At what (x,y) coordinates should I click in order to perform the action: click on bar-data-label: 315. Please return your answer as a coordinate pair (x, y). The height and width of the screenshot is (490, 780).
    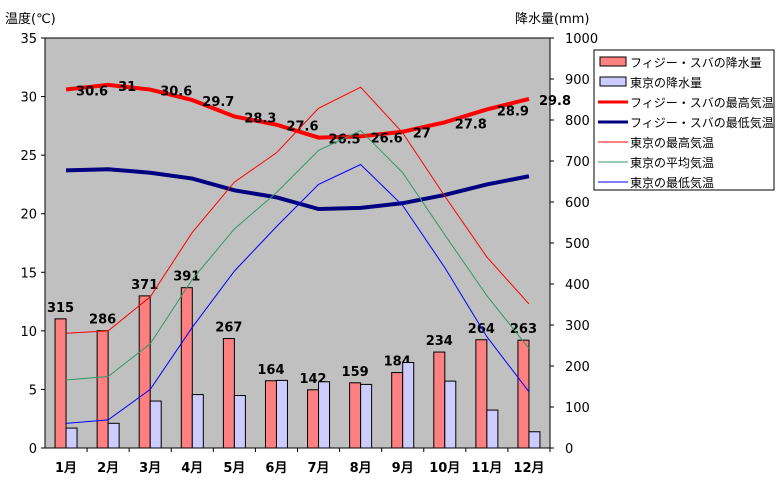
    Looking at the image, I should click on (60, 308).